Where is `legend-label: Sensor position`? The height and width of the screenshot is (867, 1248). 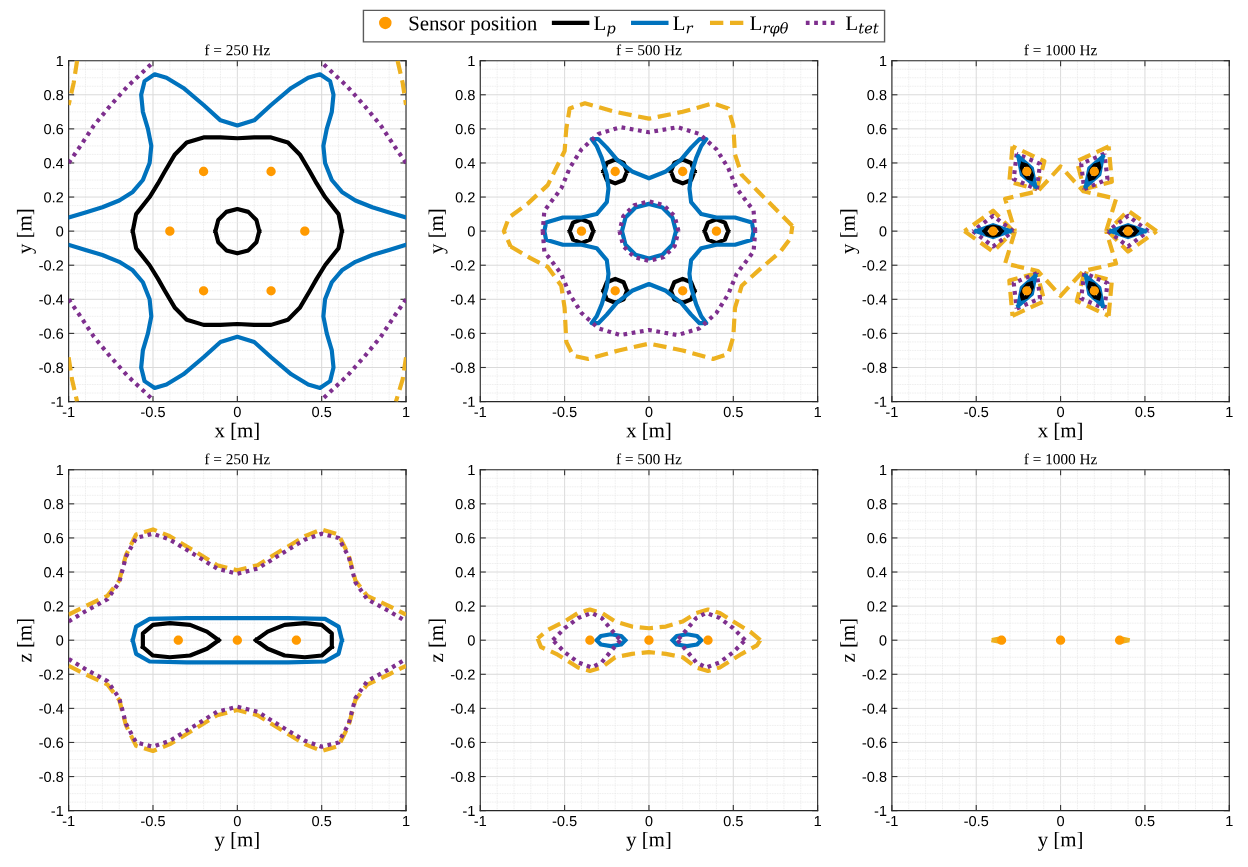
legend-label: Sensor position is located at coordinates (473, 25).